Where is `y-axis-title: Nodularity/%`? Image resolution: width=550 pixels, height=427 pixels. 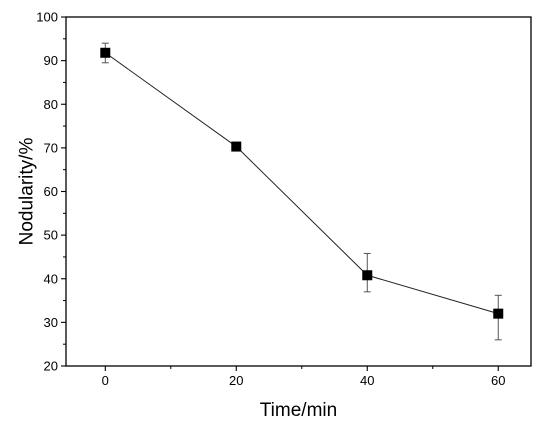
y-axis-title: Nodularity/% is located at coordinates (27, 192).